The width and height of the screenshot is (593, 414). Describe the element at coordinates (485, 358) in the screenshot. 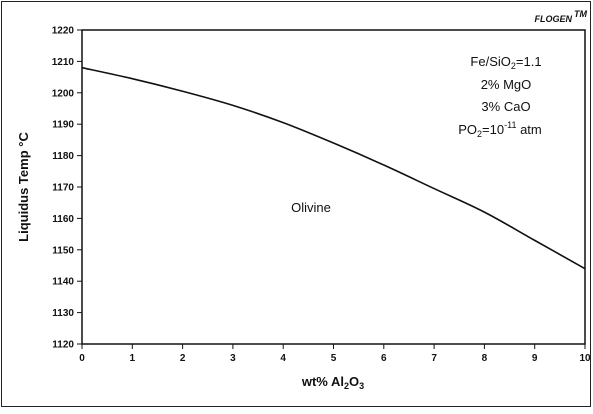

I see `x-tick-label: 8` at that location.